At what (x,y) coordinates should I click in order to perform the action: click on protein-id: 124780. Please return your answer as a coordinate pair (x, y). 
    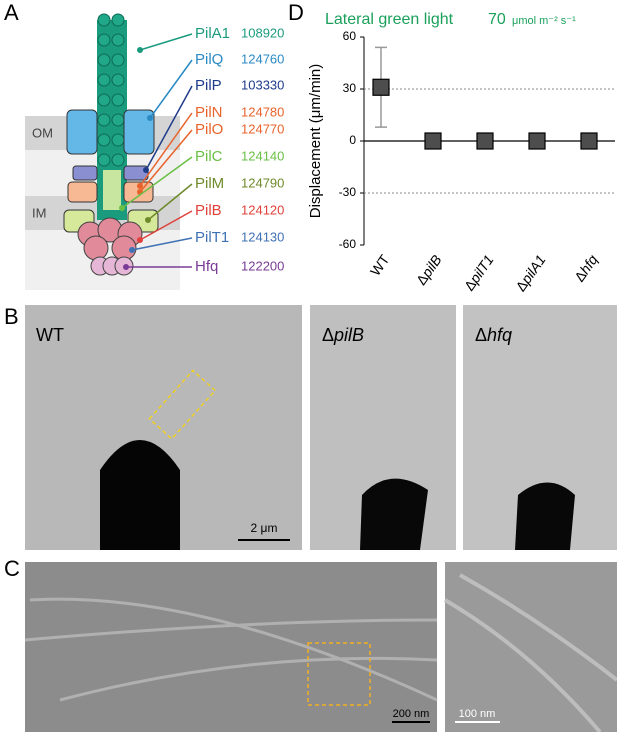
    Looking at the image, I should click on (262, 111).